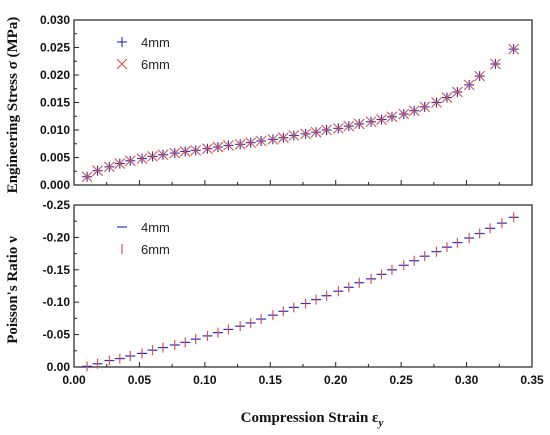 The image size is (550, 435). What do you see at coordinates (155, 42) in the screenshot?
I see `stress-legend-label: 4mm` at bounding box center [155, 42].